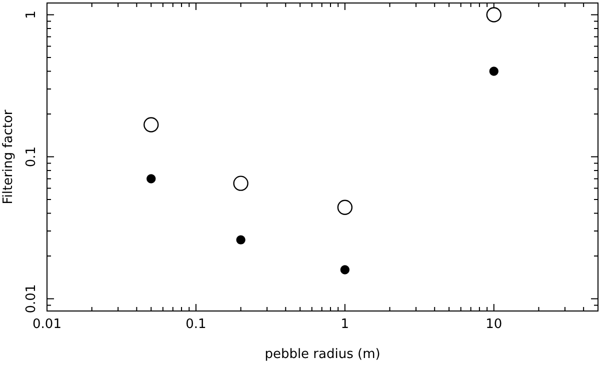  Describe the element at coordinates (31, 299) in the screenshot. I see `y-tick-label: 0.01` at that location.